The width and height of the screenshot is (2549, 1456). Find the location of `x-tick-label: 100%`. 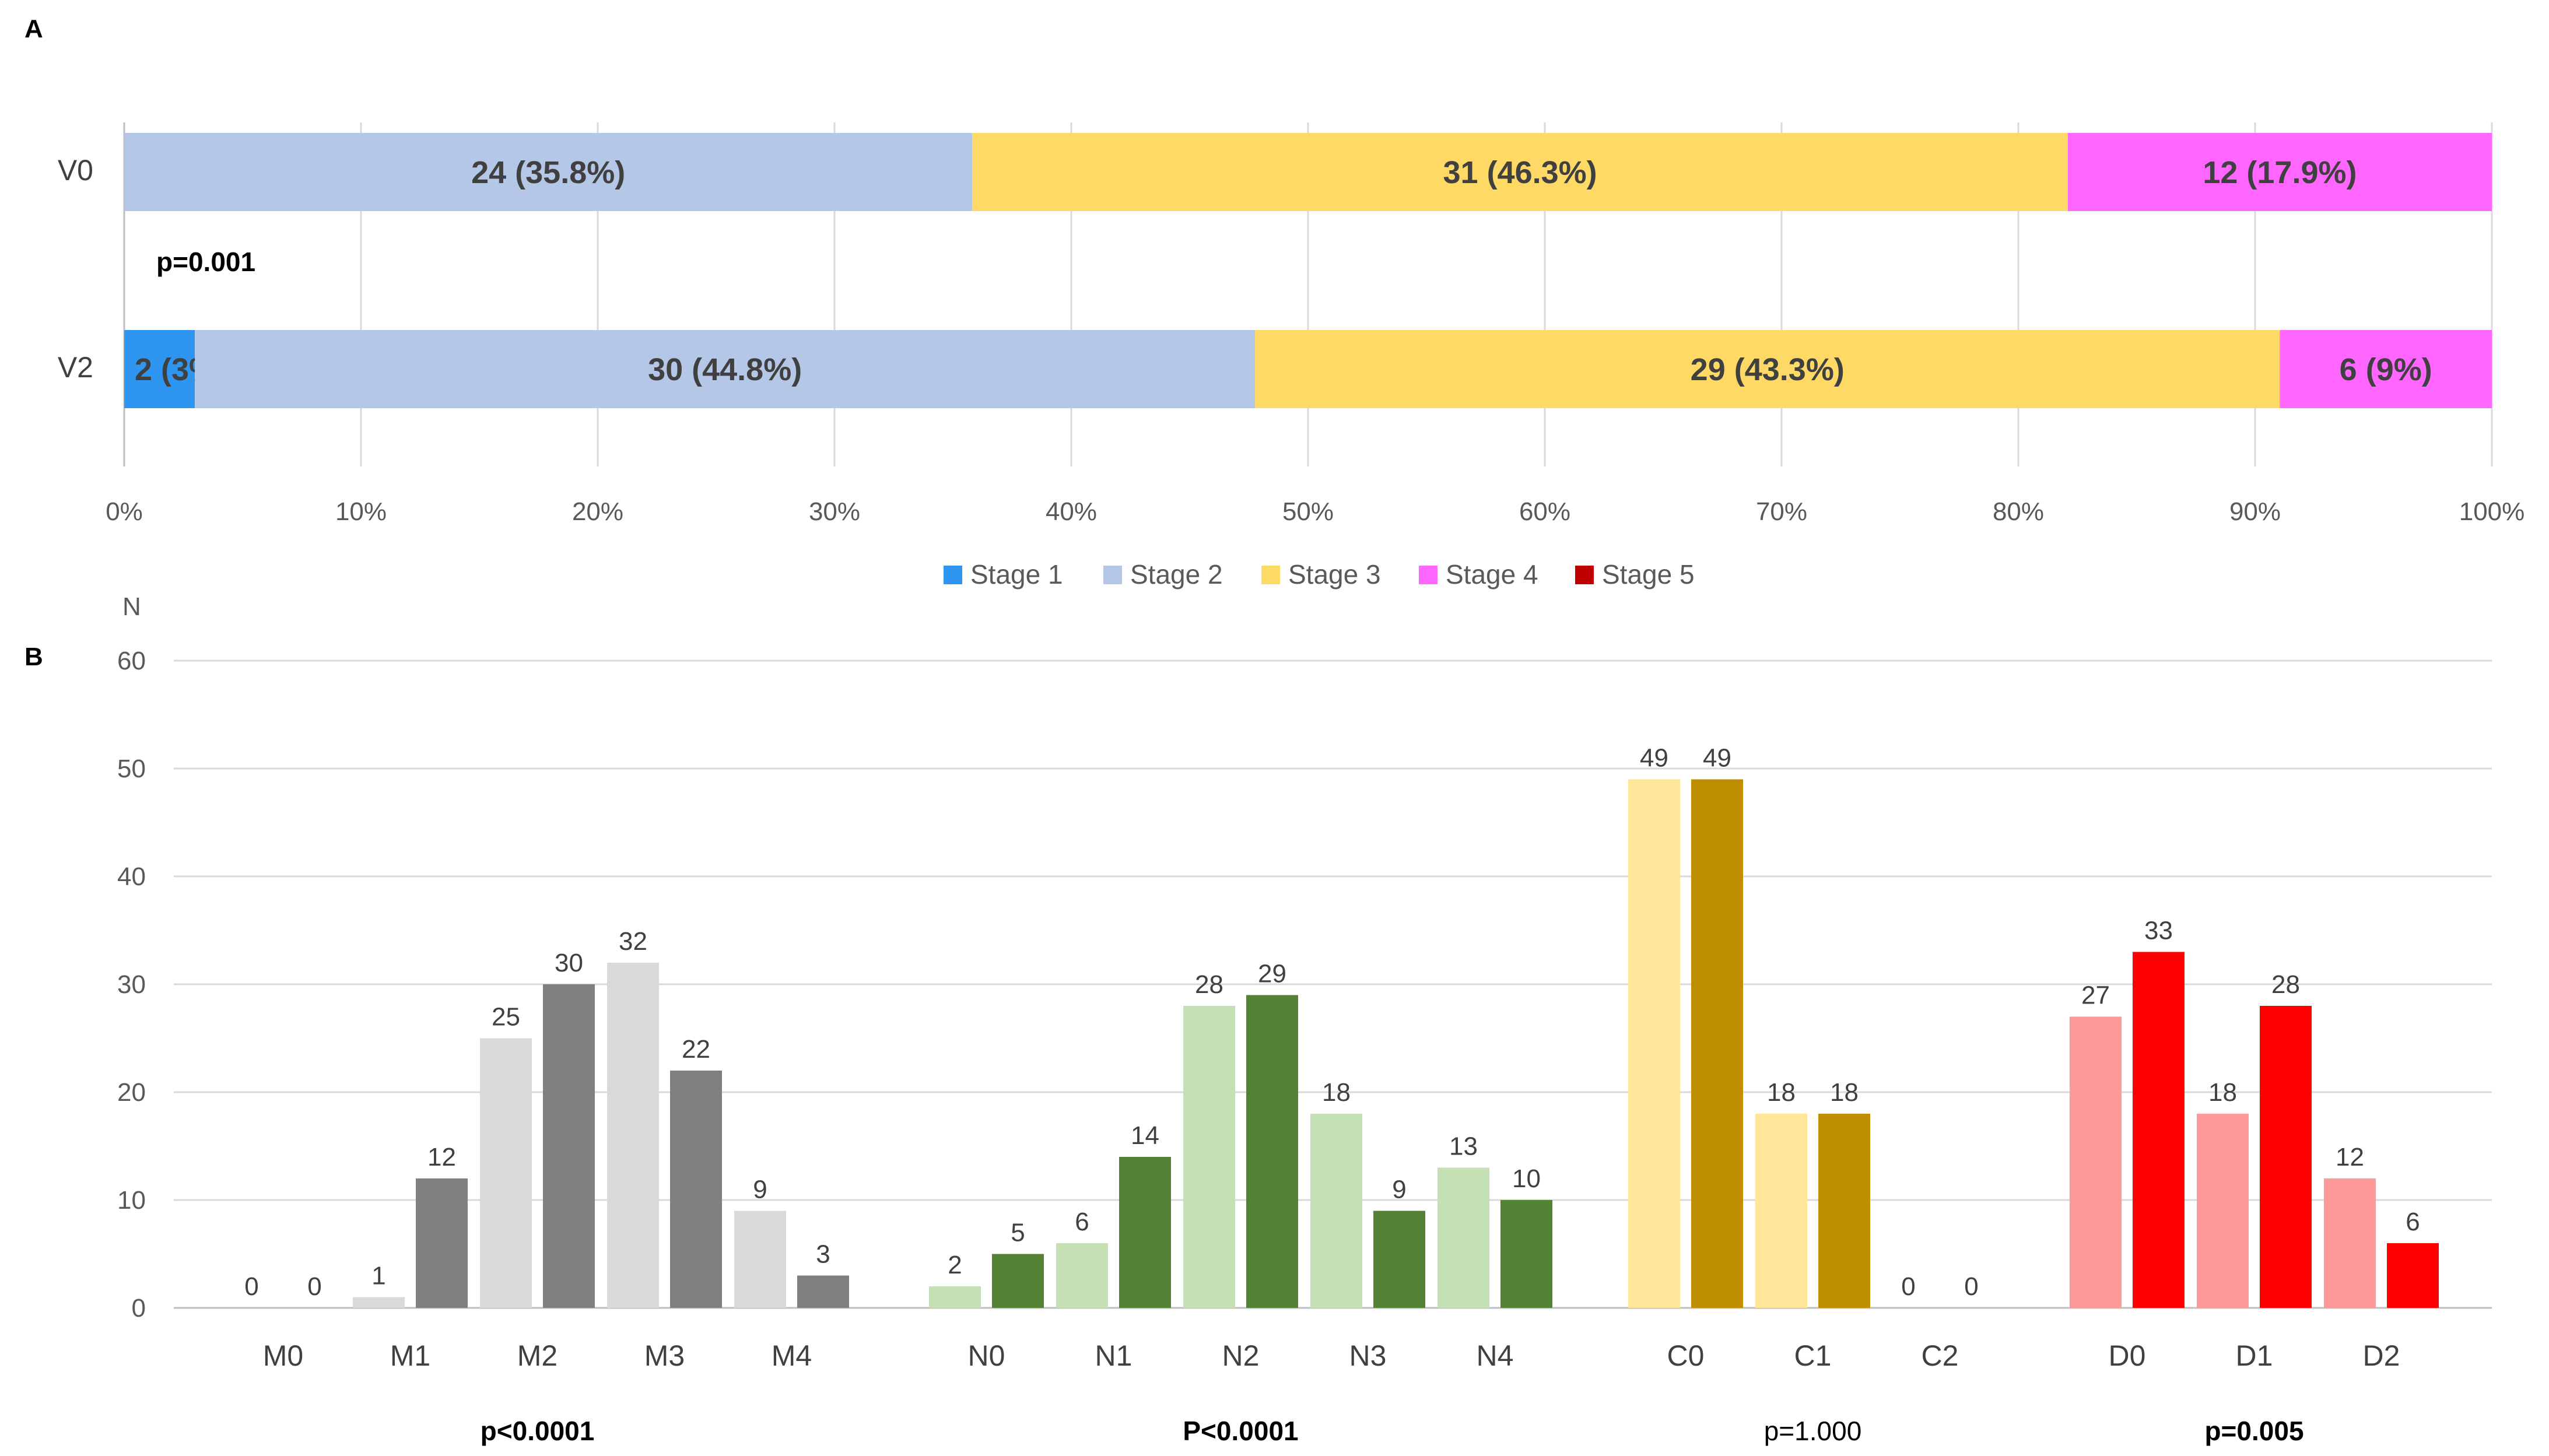

x-tick-label: 100% is located at coordinates (2492, 511).